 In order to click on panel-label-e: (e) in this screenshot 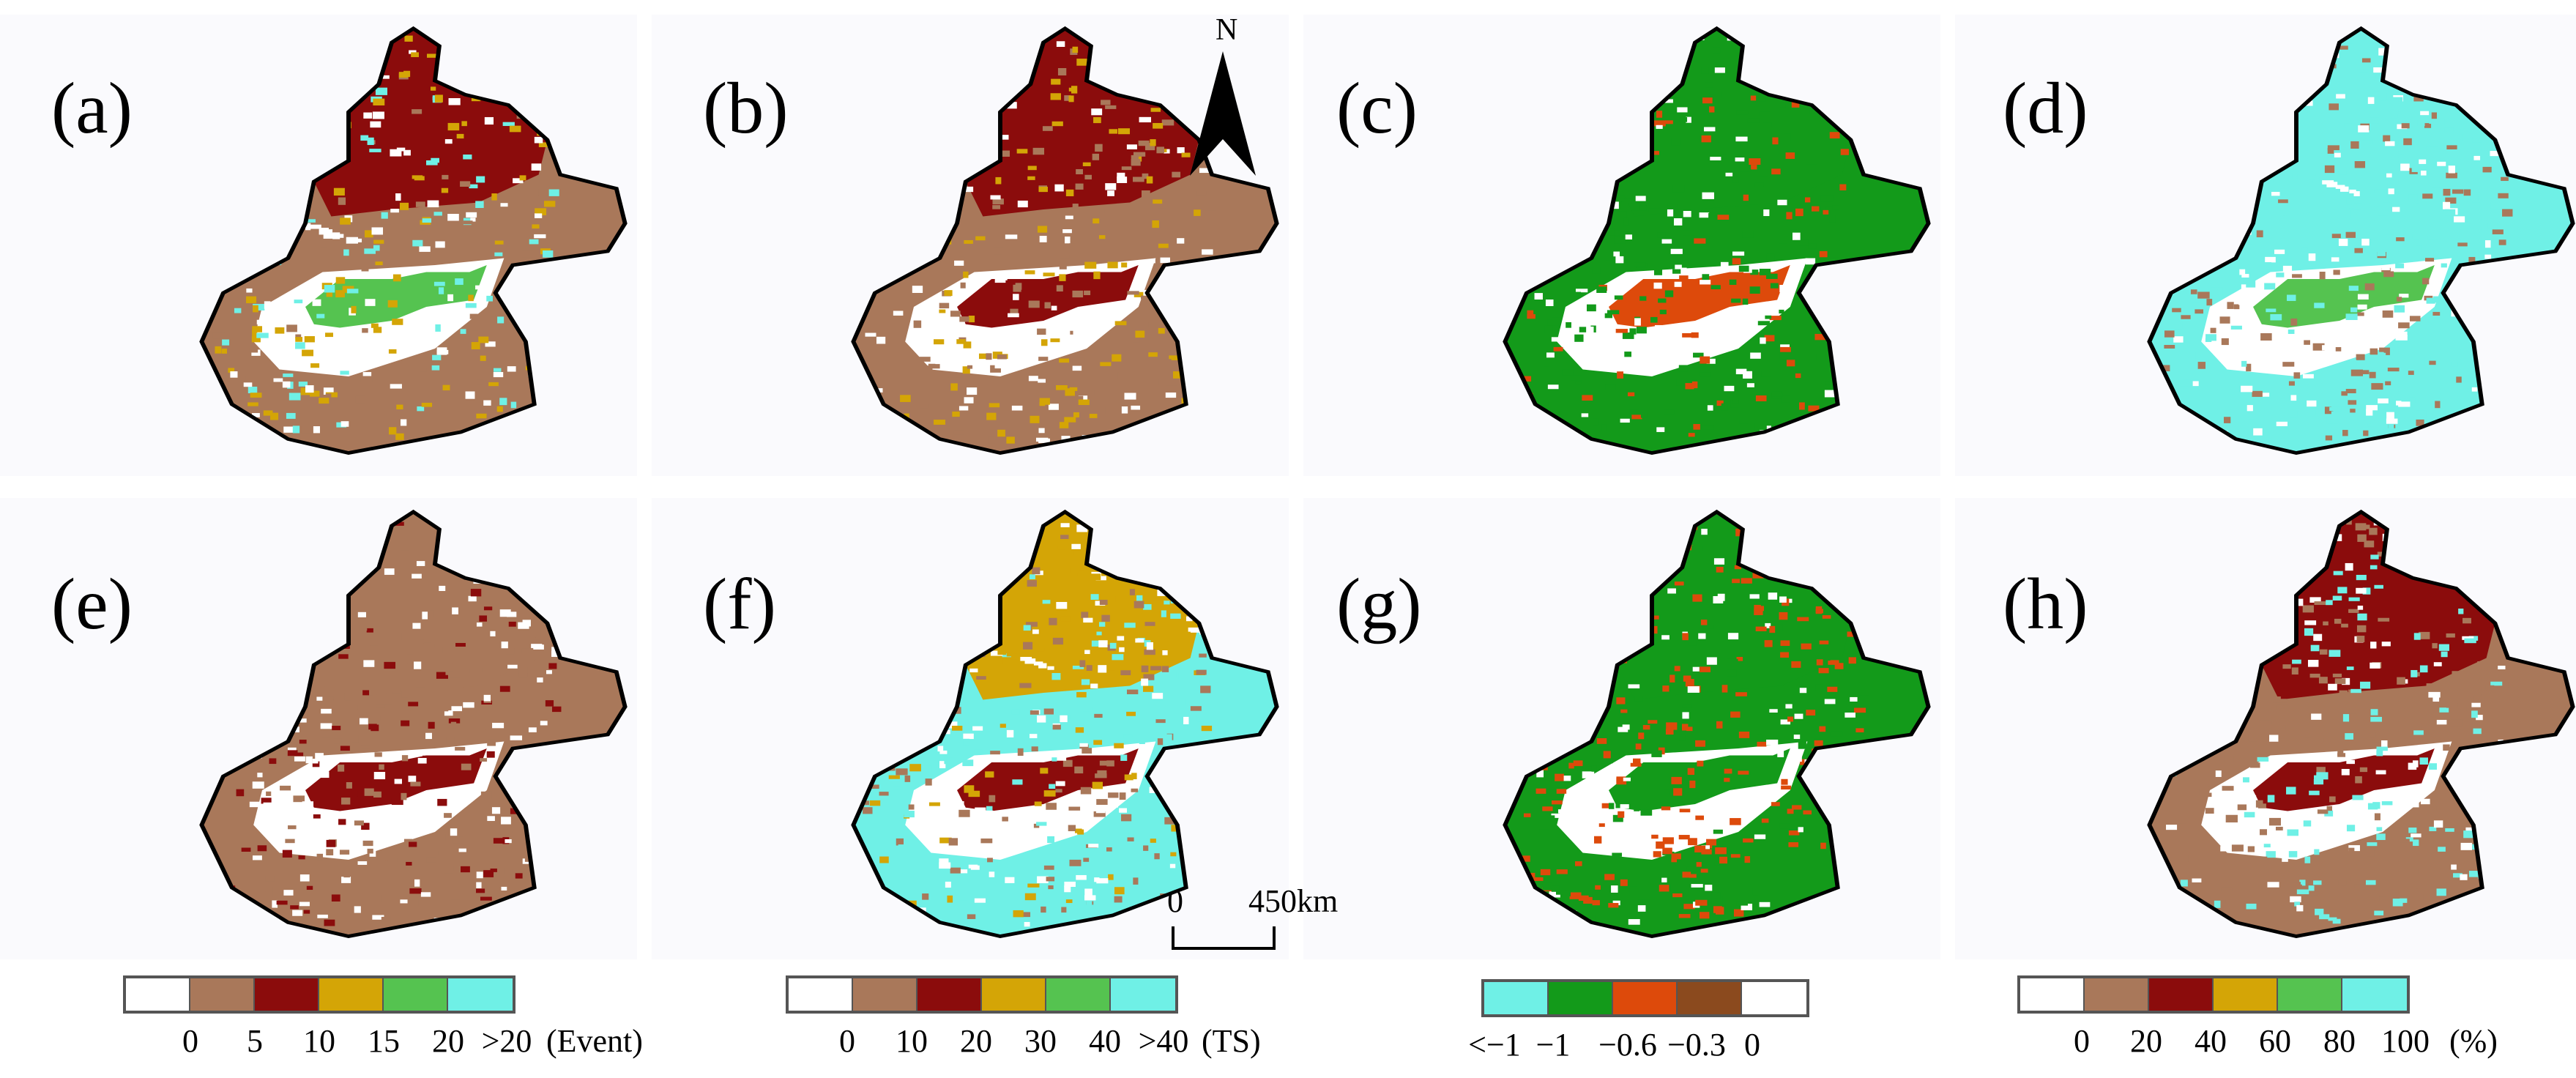, I will do `click(92, 603)`.